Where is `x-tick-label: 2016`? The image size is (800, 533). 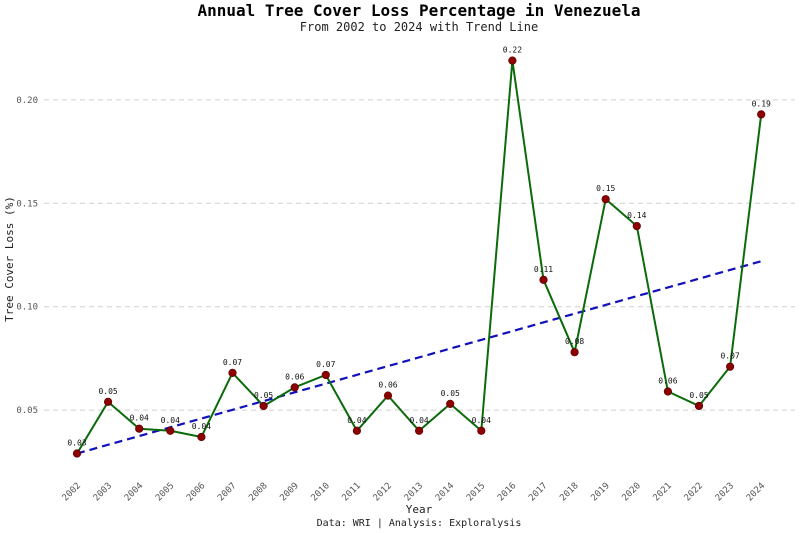 x-tick-label: 2016 is located at coordinates (507, 492).